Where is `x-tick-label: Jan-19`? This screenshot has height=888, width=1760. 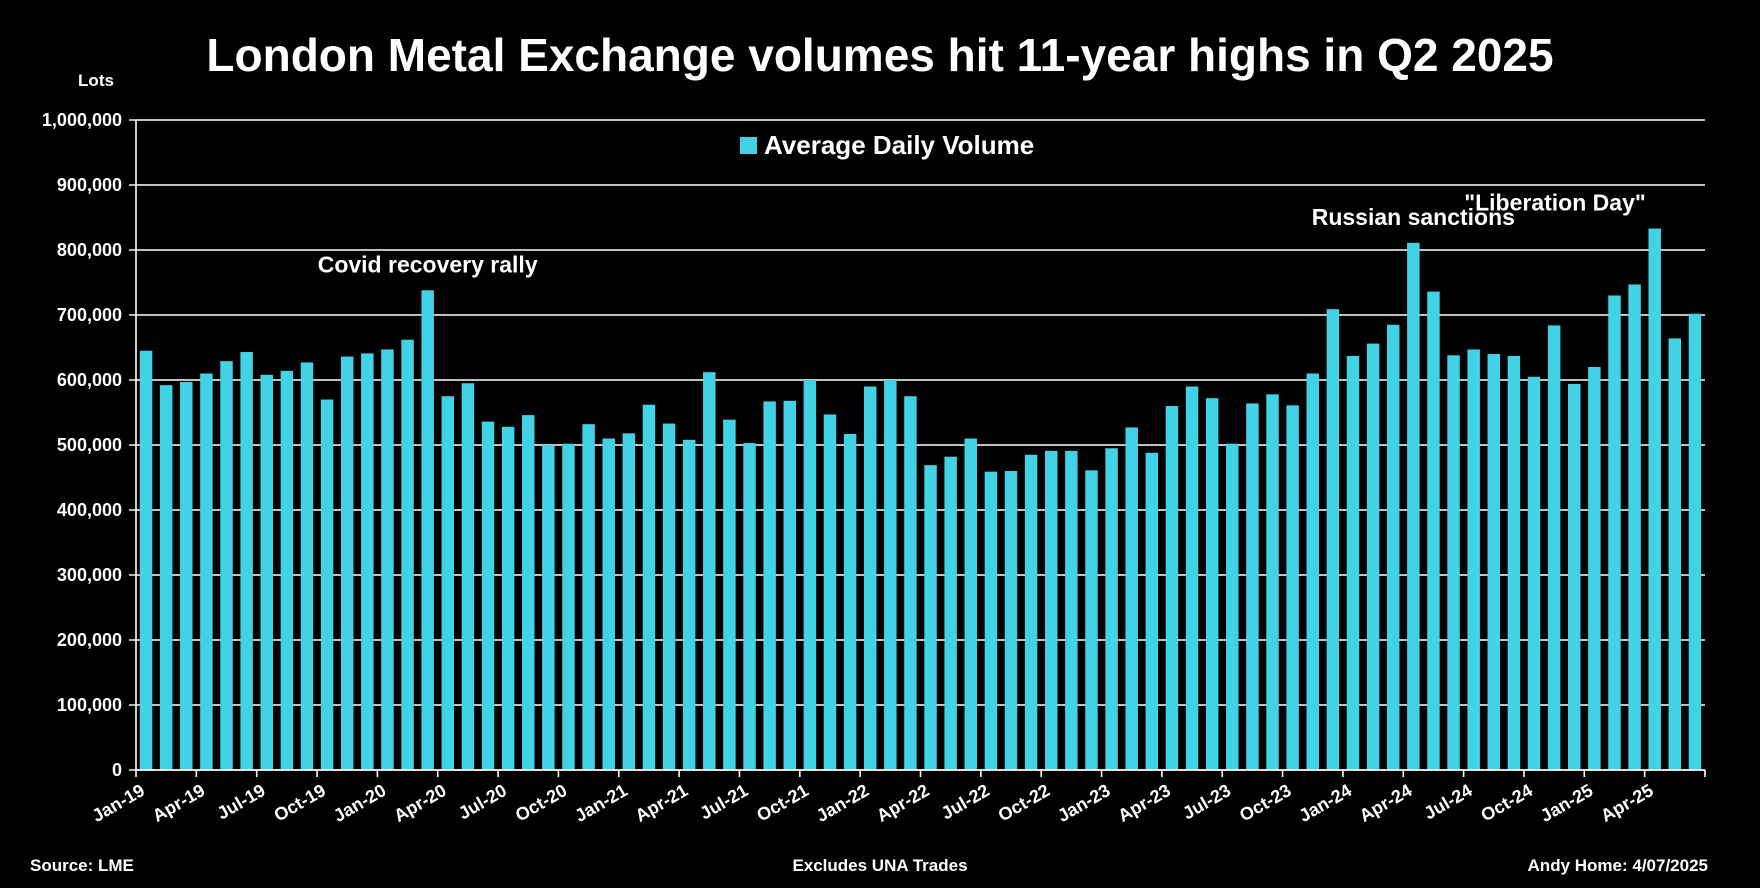
x-tick-label: Jan-19 is located at coordinates (118, 803).